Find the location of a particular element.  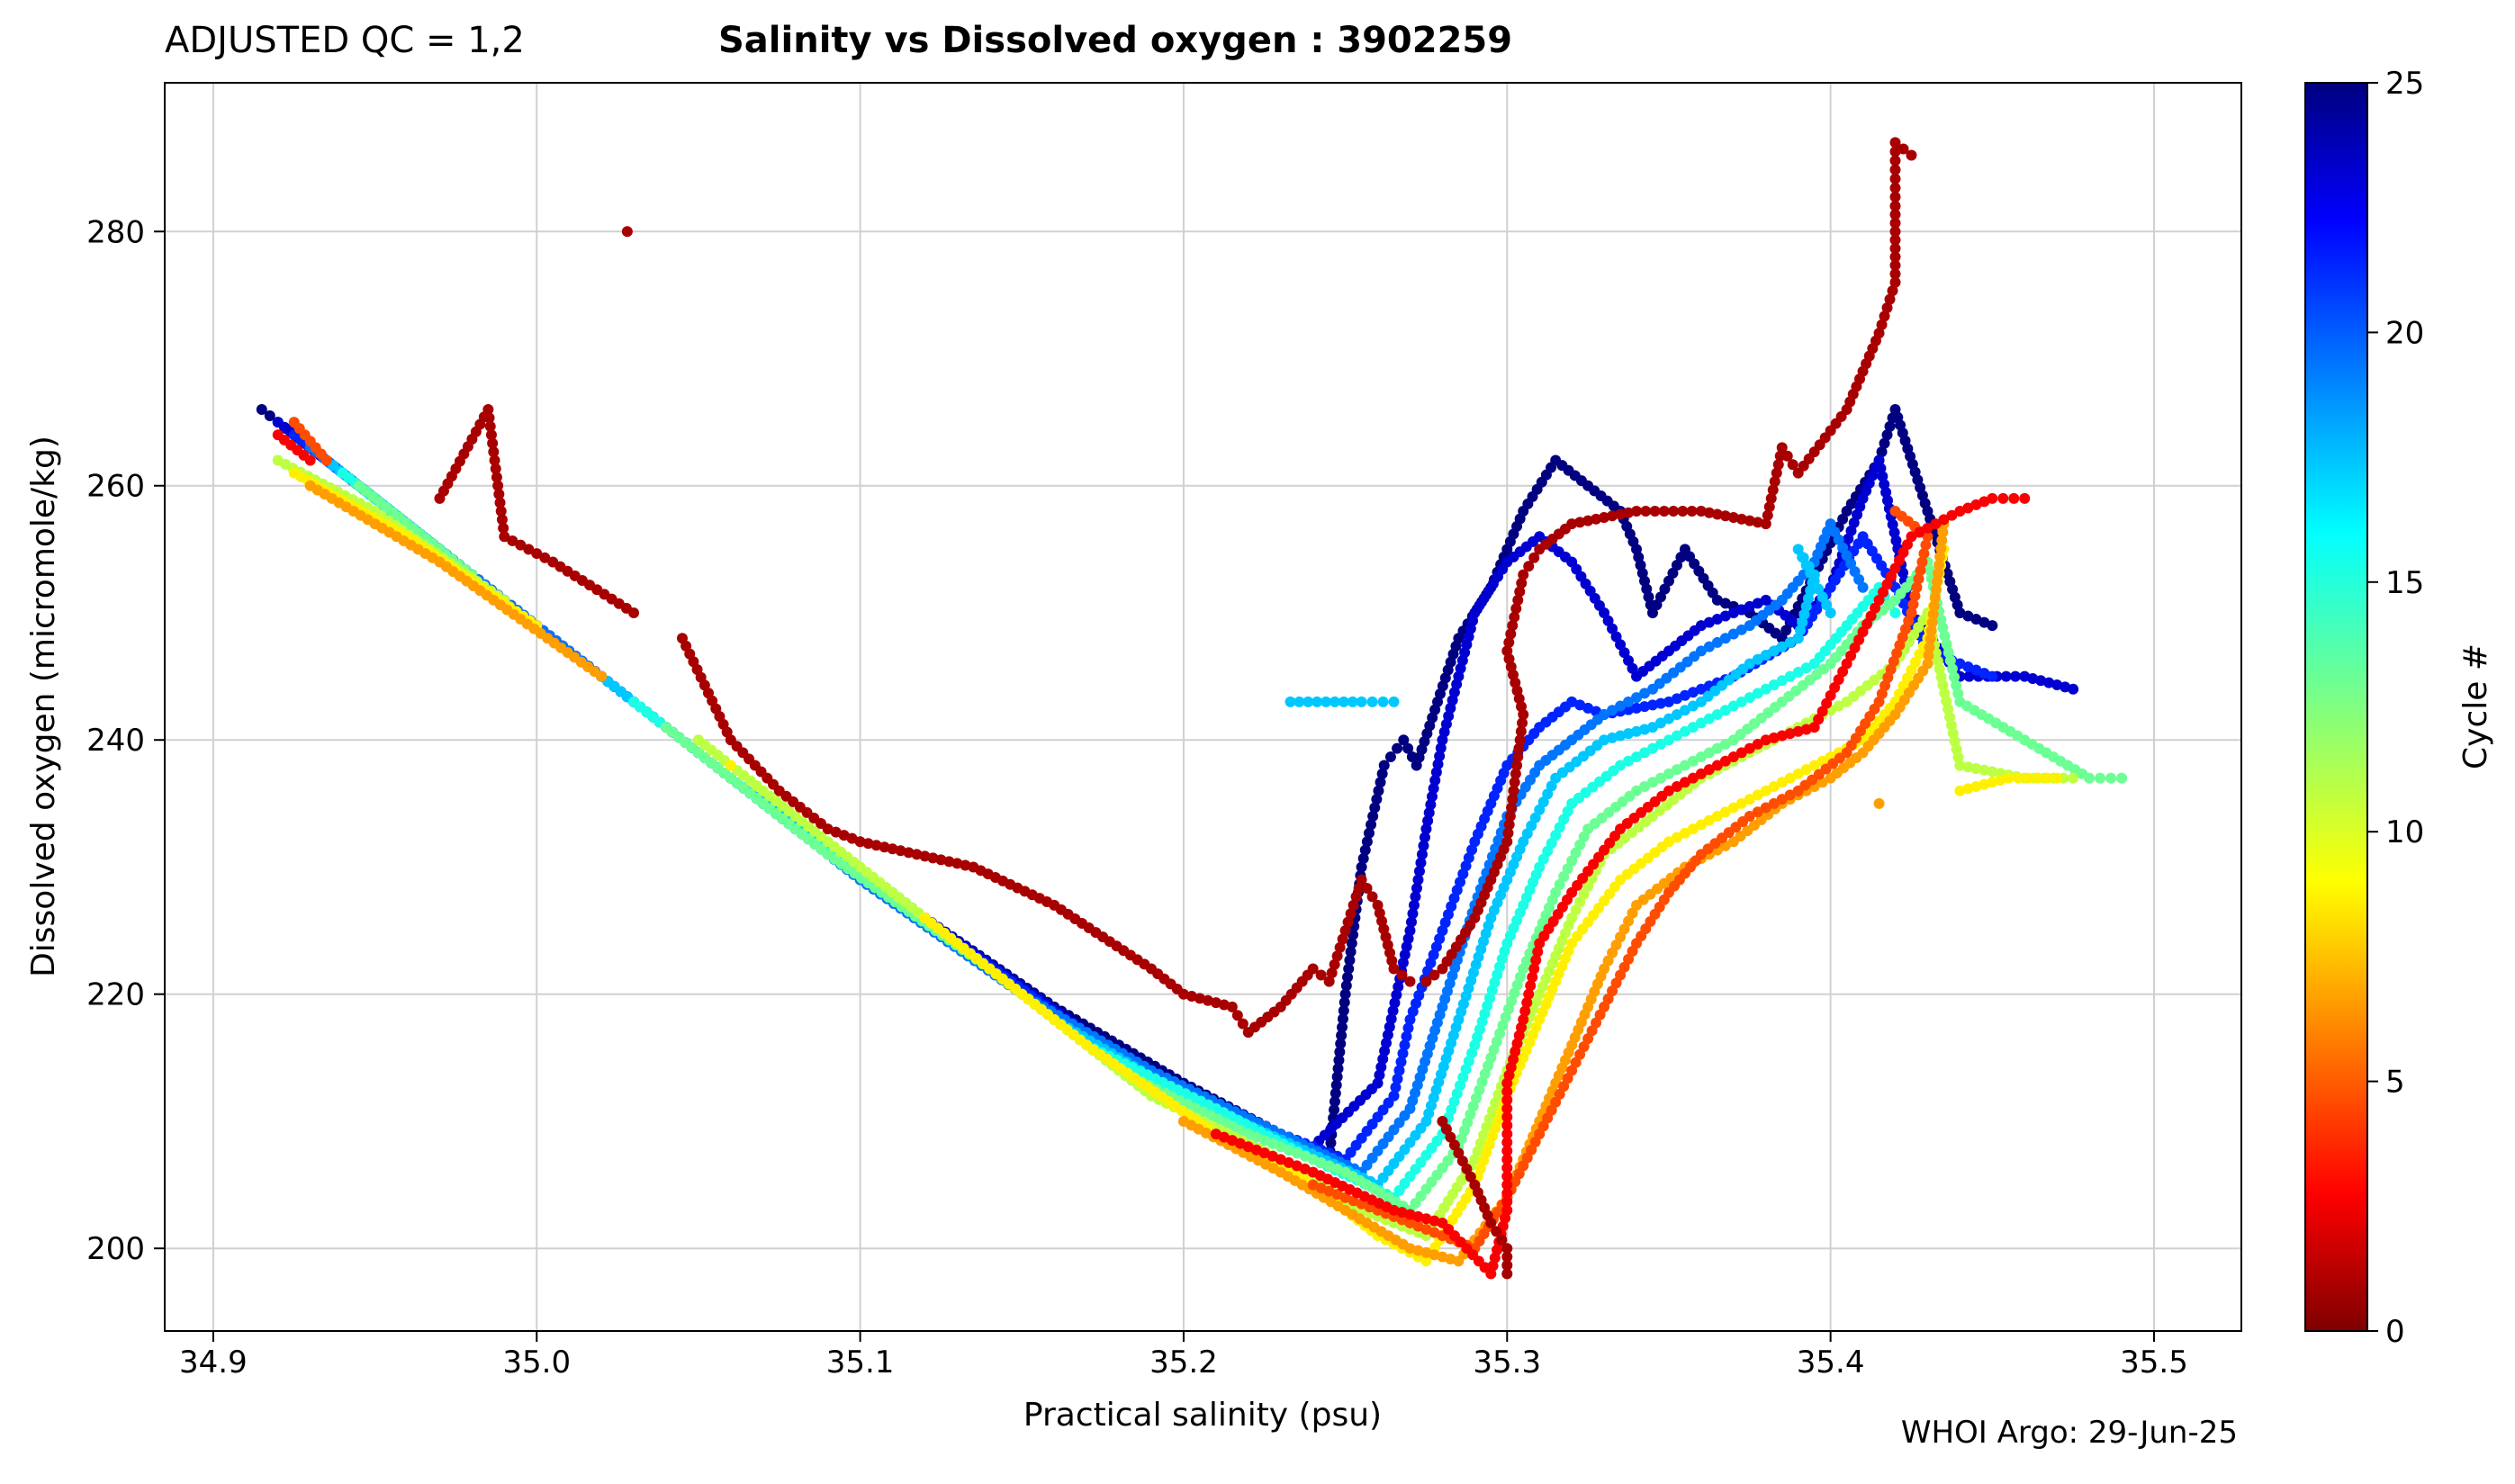

x-tick-label: 35.1 is located at coordinates (860, 1363).